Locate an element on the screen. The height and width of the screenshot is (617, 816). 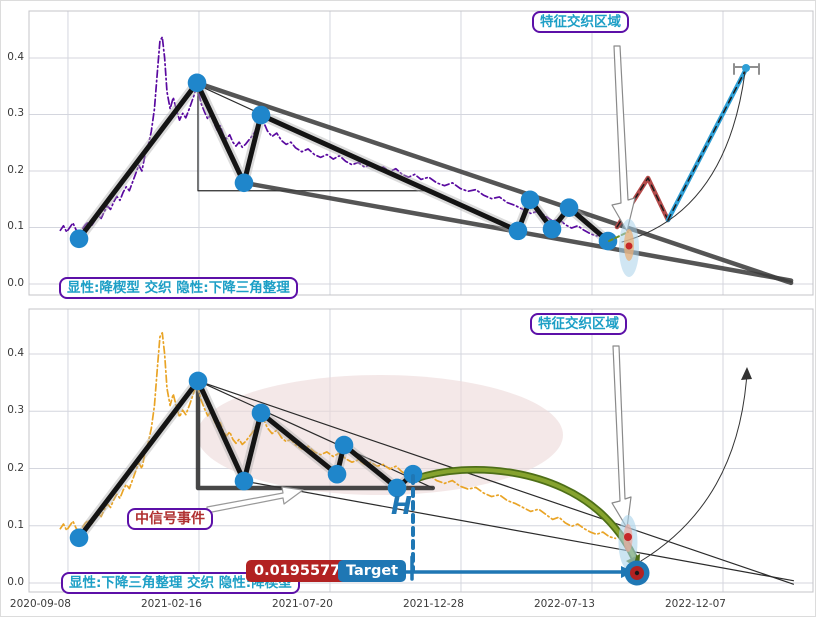
white-signal-arrow is located at coordinates (255, 500).